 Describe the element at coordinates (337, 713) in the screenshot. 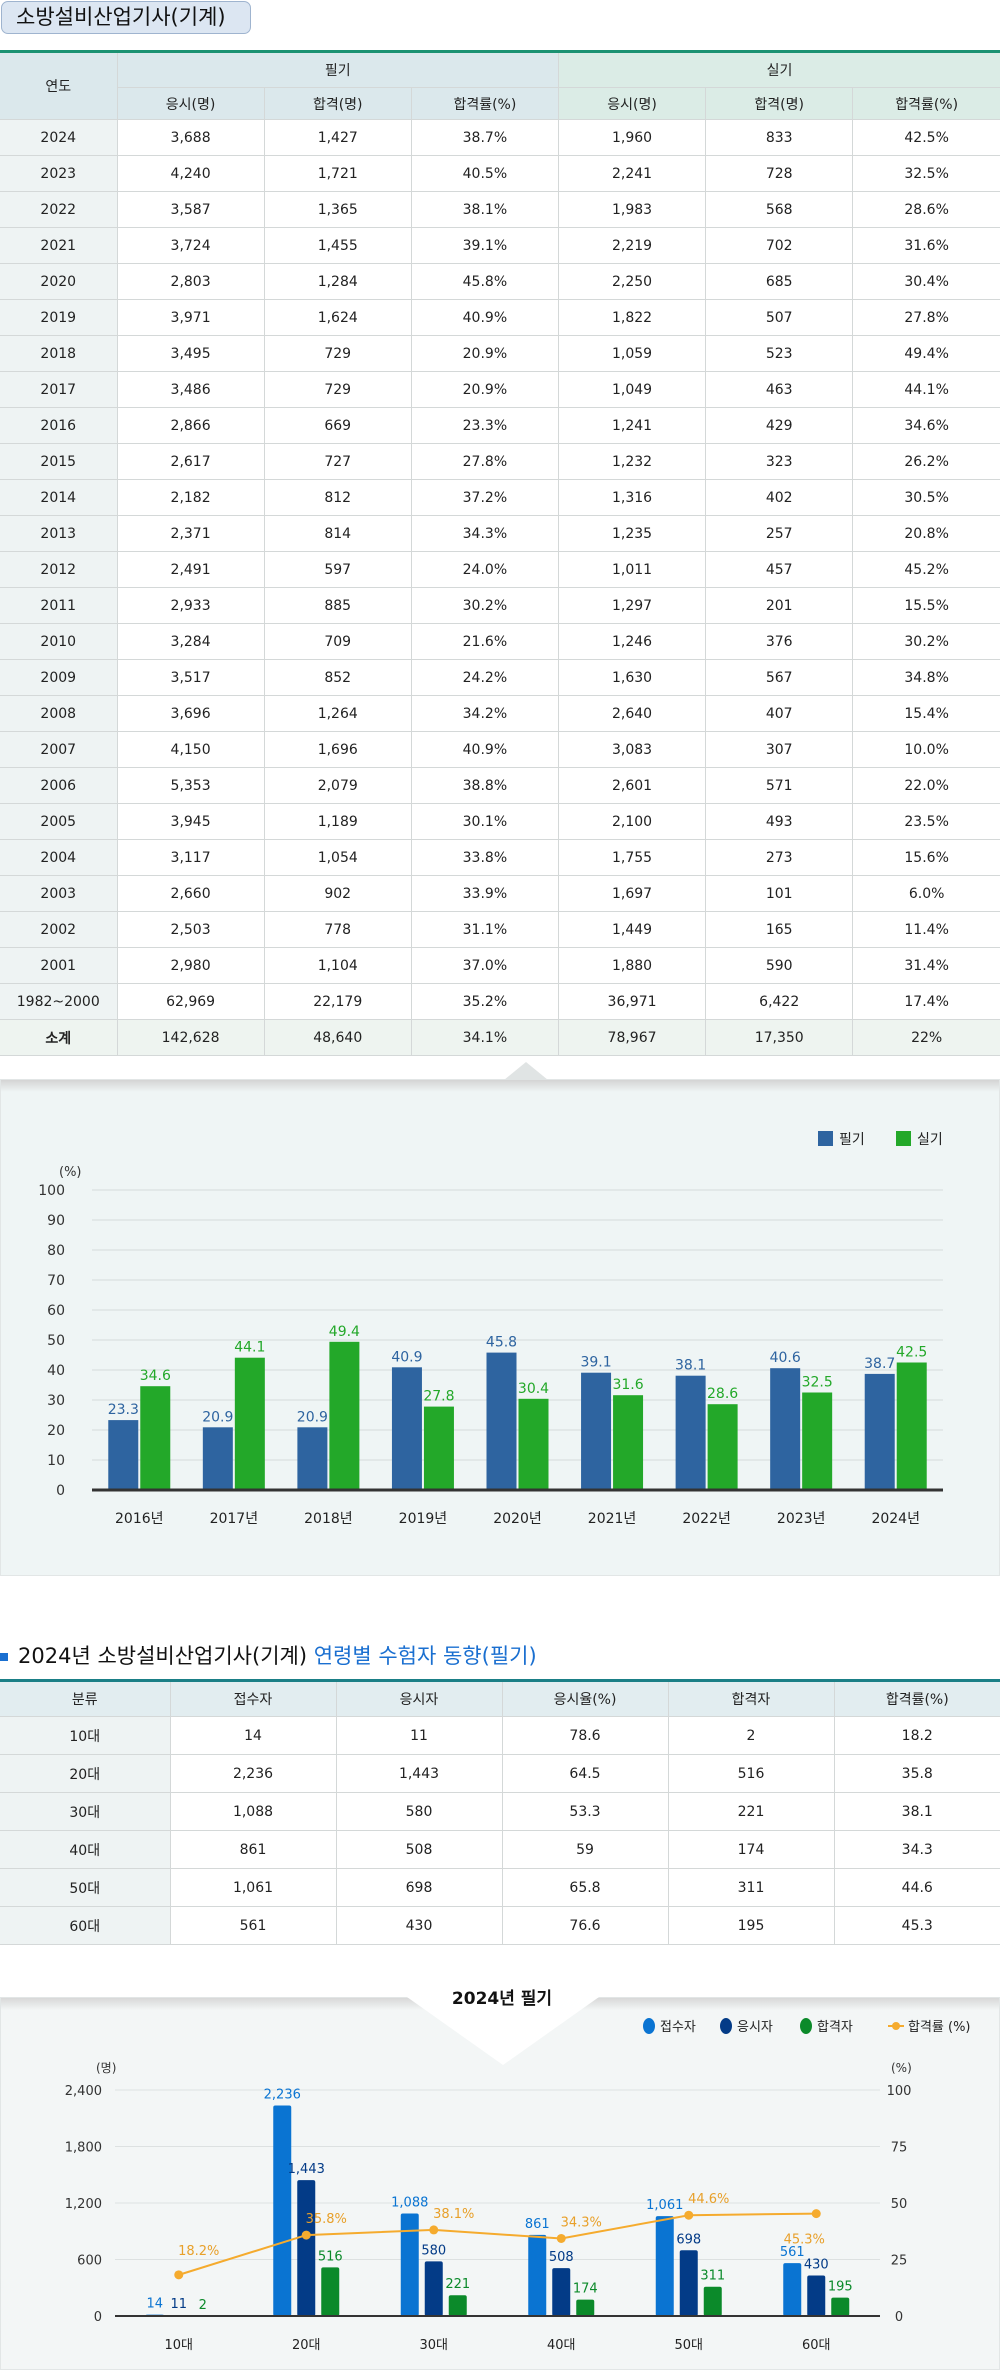

I see `value-cell: 1,264` at that location.